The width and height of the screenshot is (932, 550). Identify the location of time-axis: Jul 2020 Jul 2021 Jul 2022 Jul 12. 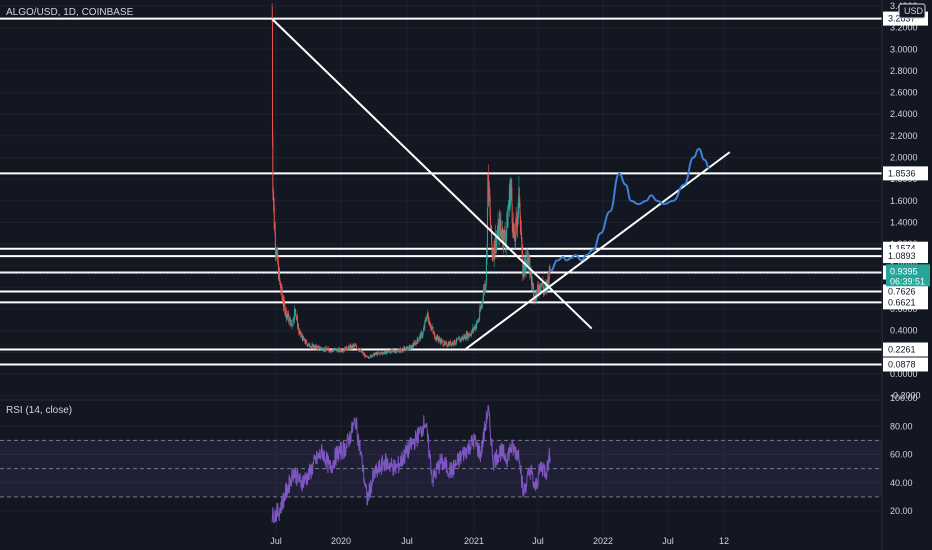
(499, 541).